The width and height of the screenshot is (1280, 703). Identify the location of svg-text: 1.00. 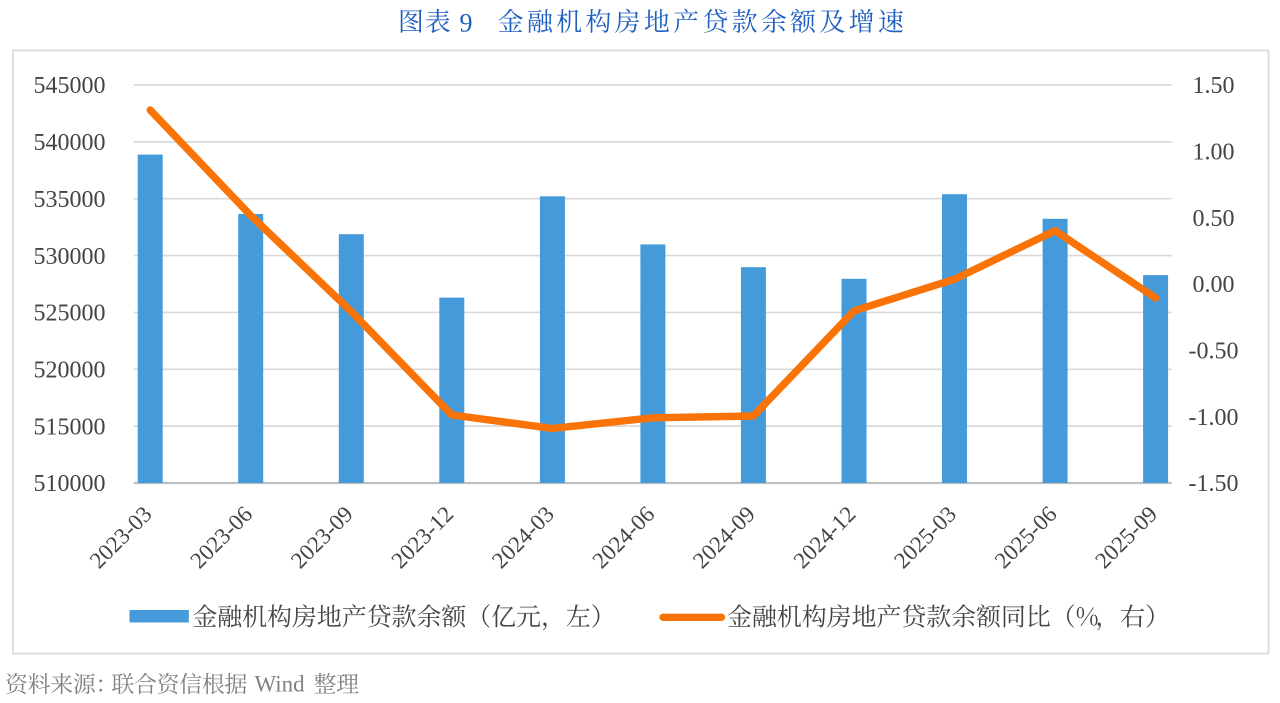
(1214, 153).